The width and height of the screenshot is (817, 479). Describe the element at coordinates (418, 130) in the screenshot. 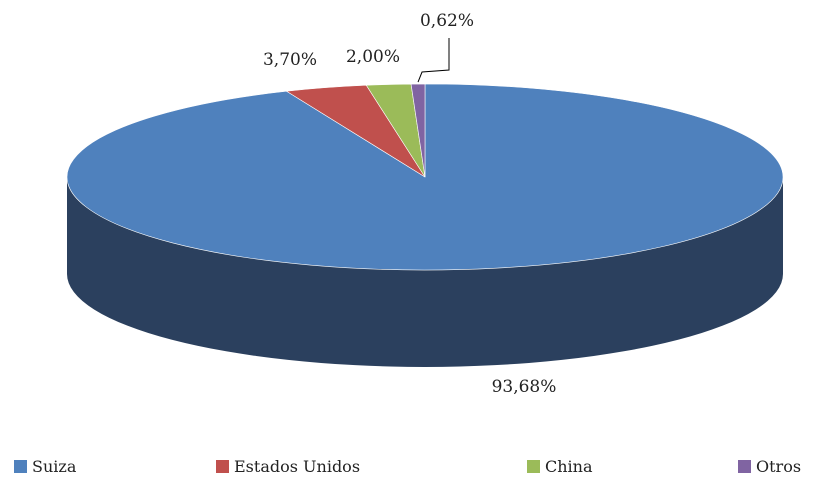

I see `pie-slice-otros` at that location.